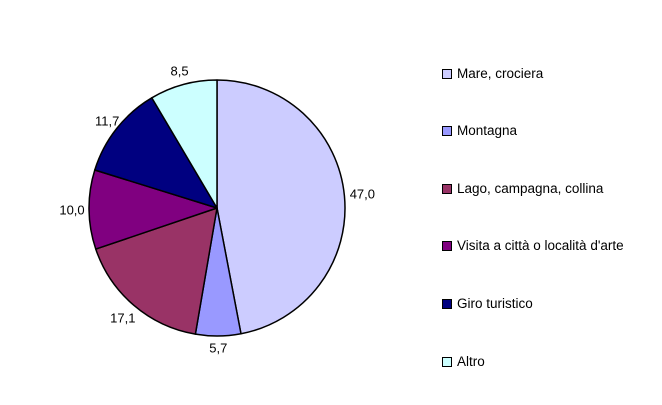 The width and height of the screenshot is (662, 405). I want to click on legend-item-mare: Mare, crociera, so click(492, 73).